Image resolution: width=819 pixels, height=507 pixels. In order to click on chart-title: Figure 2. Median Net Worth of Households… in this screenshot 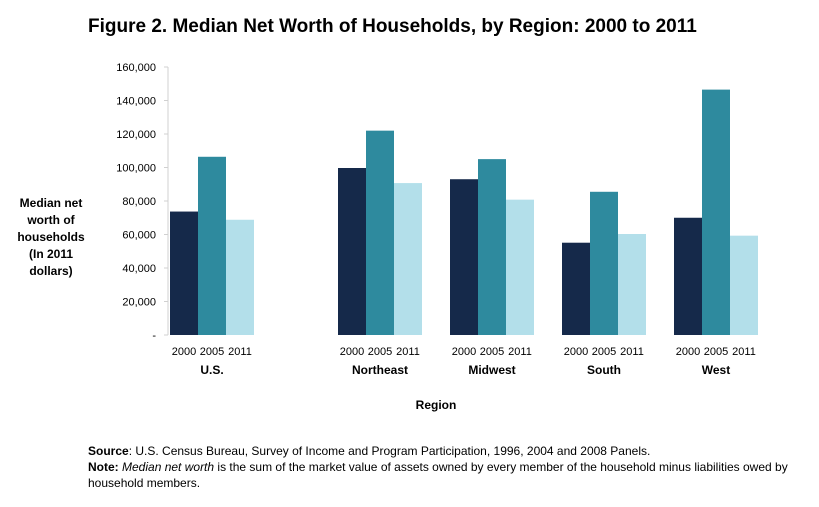, I will do `click(392, 26)`.